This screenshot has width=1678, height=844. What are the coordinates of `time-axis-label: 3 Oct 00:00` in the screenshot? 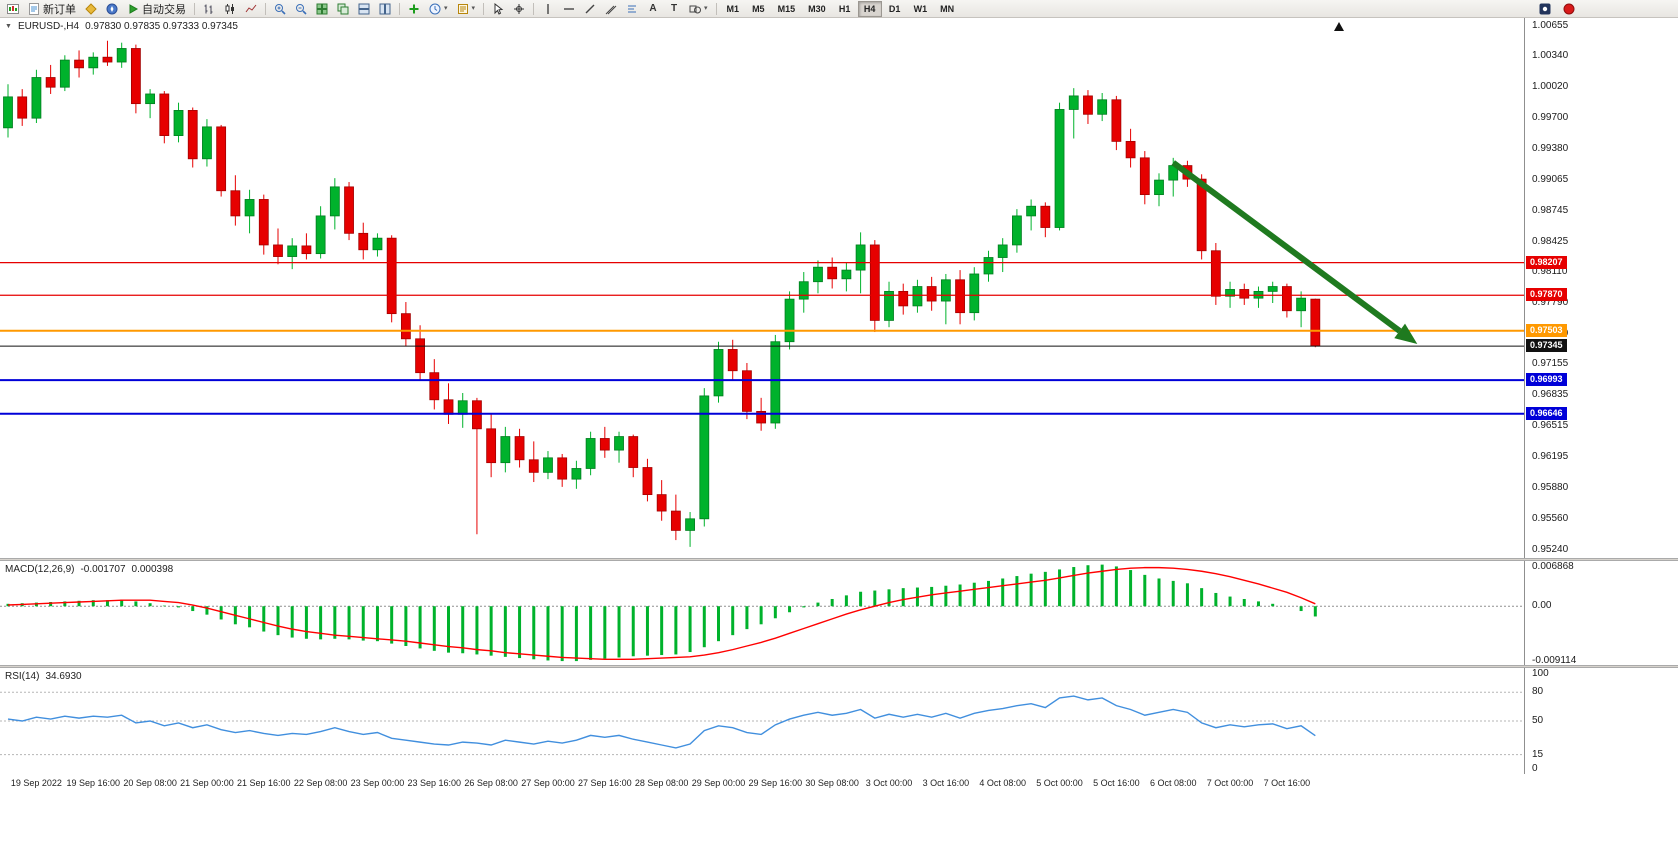 It's located at (889, 783).